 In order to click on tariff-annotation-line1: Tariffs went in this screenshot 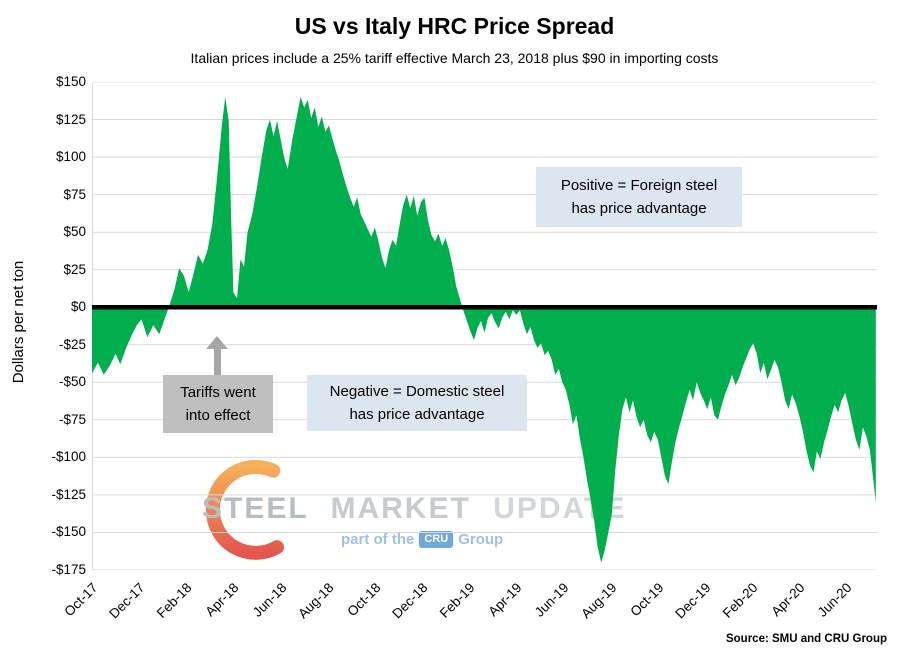, I will do `click(218, 392)`.